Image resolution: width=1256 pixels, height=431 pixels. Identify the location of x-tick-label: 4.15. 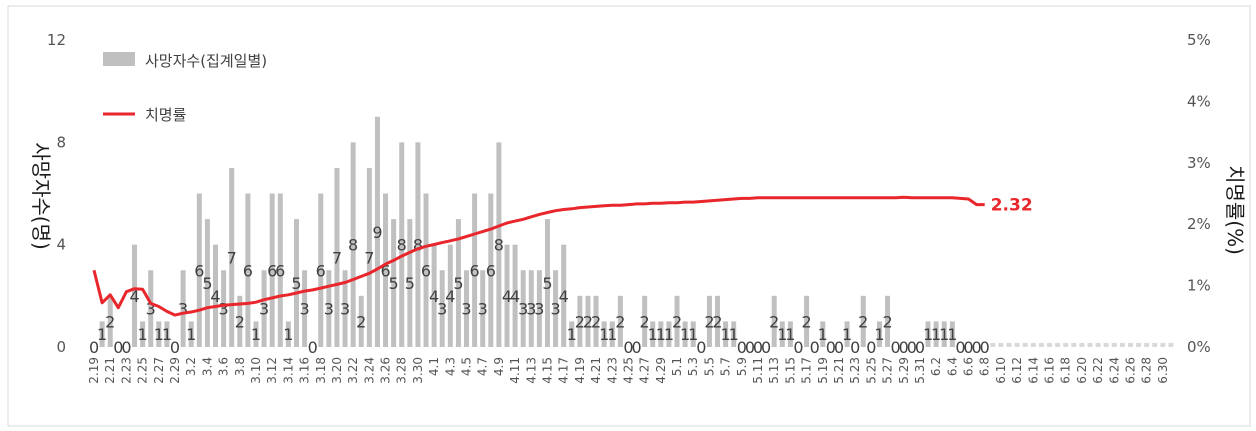
(547, 370).